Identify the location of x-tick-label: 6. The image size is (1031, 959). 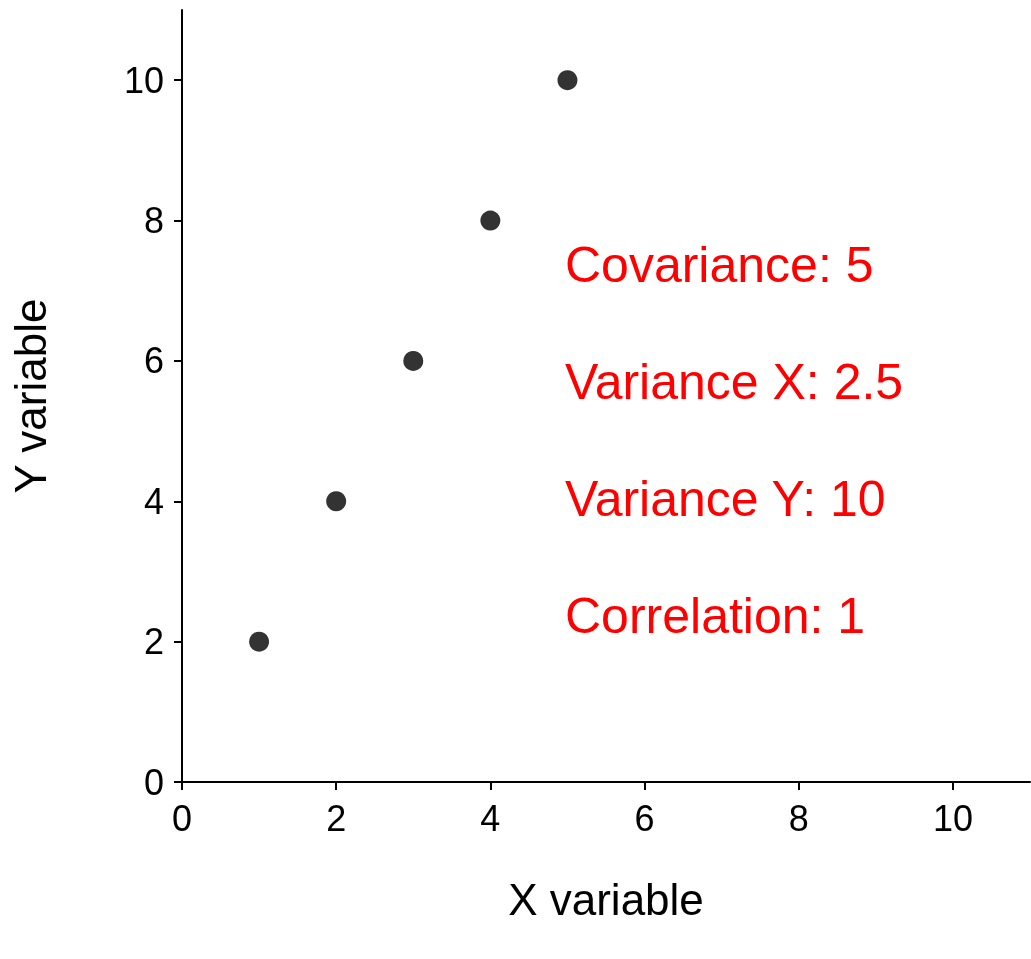
(644, 818).